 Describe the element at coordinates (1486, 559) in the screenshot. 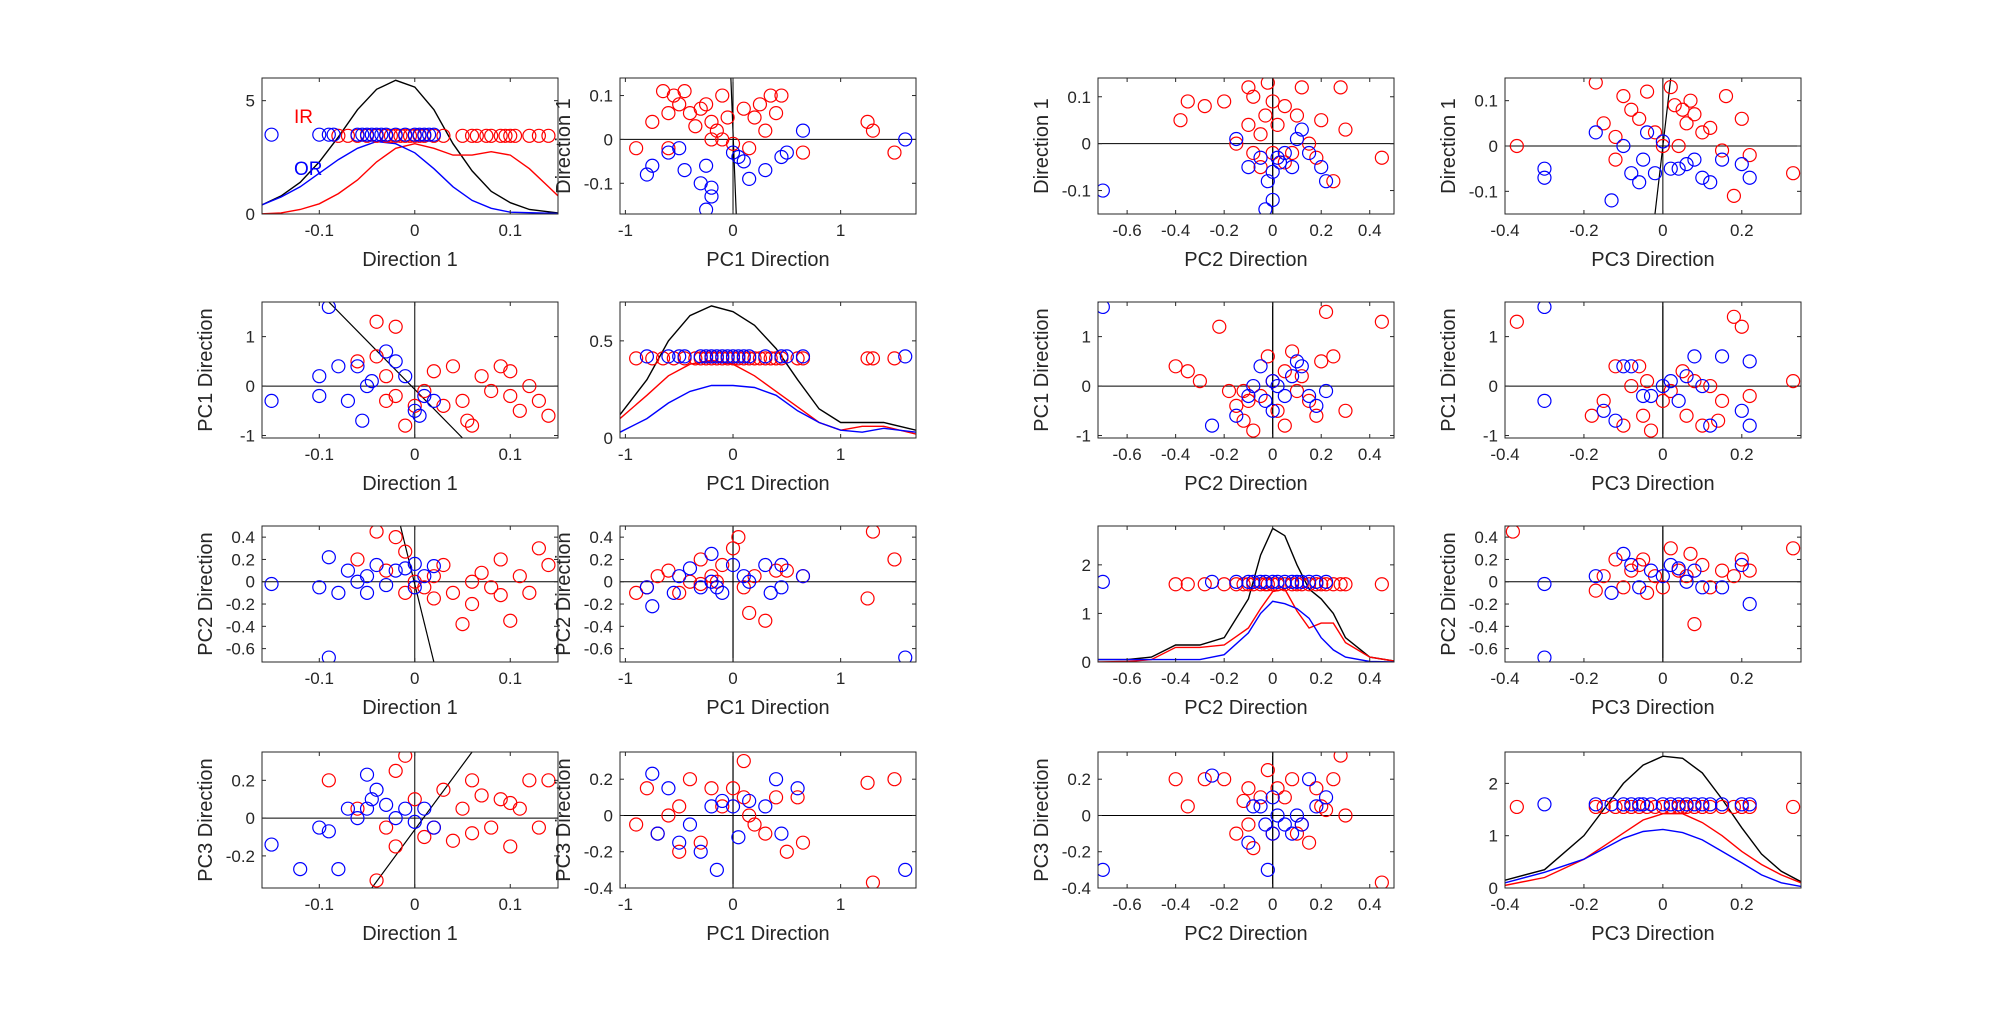

I see `y-tick-label: 0.2` at that location.